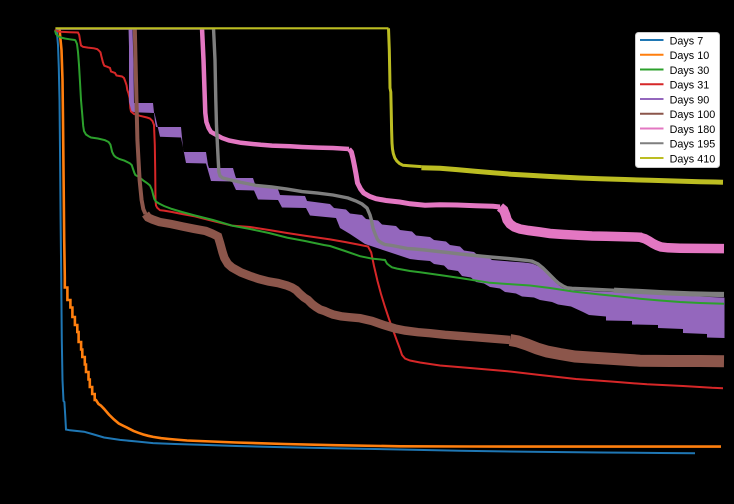  Describe the element at coordinates (690, 56) in the screenshot. I see `svg-text: Days 10` at that location.